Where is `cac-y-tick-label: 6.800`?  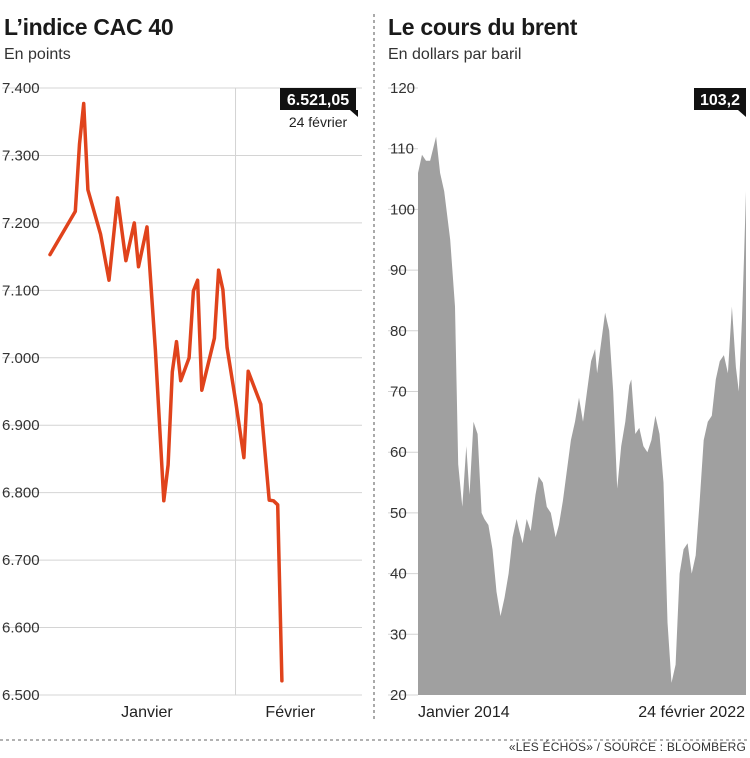
cac-y-tick-label: 6.800 is located at coordinates (21, 493).